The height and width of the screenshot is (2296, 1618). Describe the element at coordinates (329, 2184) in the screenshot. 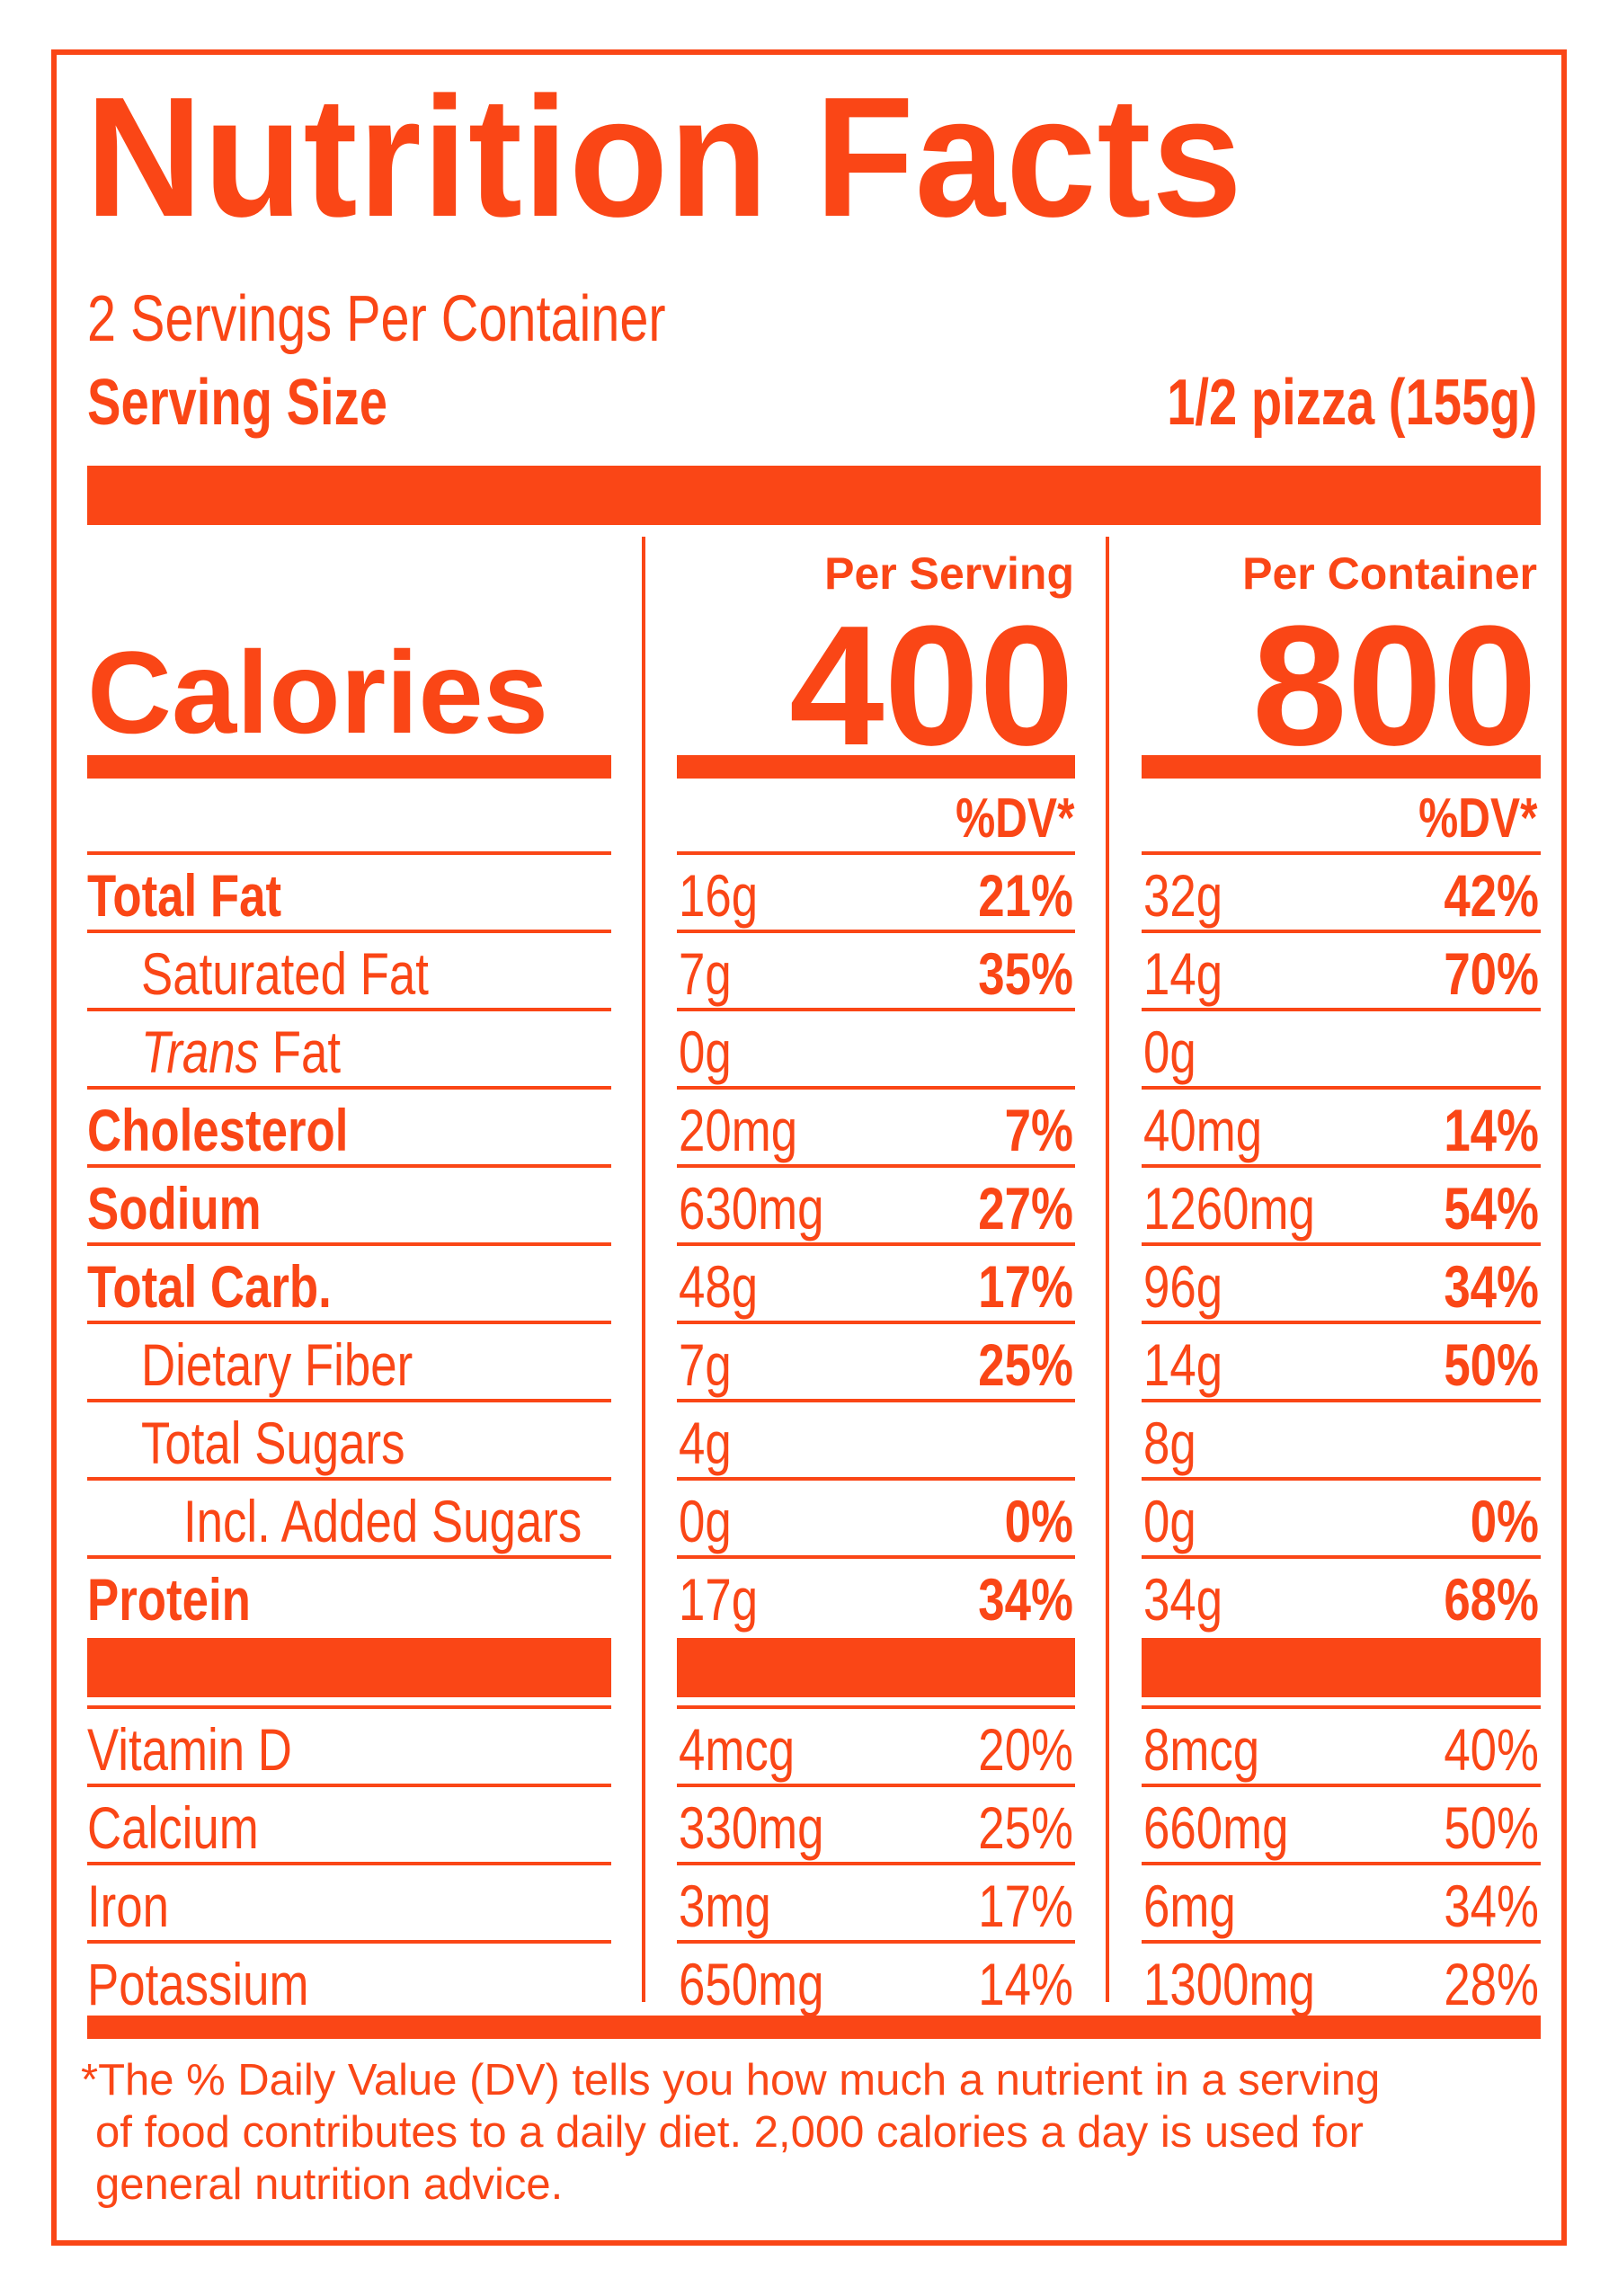

I see `footnote-line-3: general nutrition advice.` at that location.